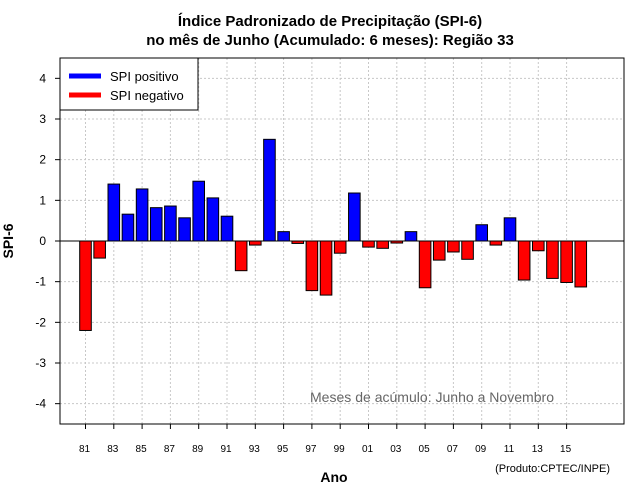 The image size is (640, 500). Describe the element at coordinates (42, 160) in the screenshot. I see `y-tick-label: 2` at that location.